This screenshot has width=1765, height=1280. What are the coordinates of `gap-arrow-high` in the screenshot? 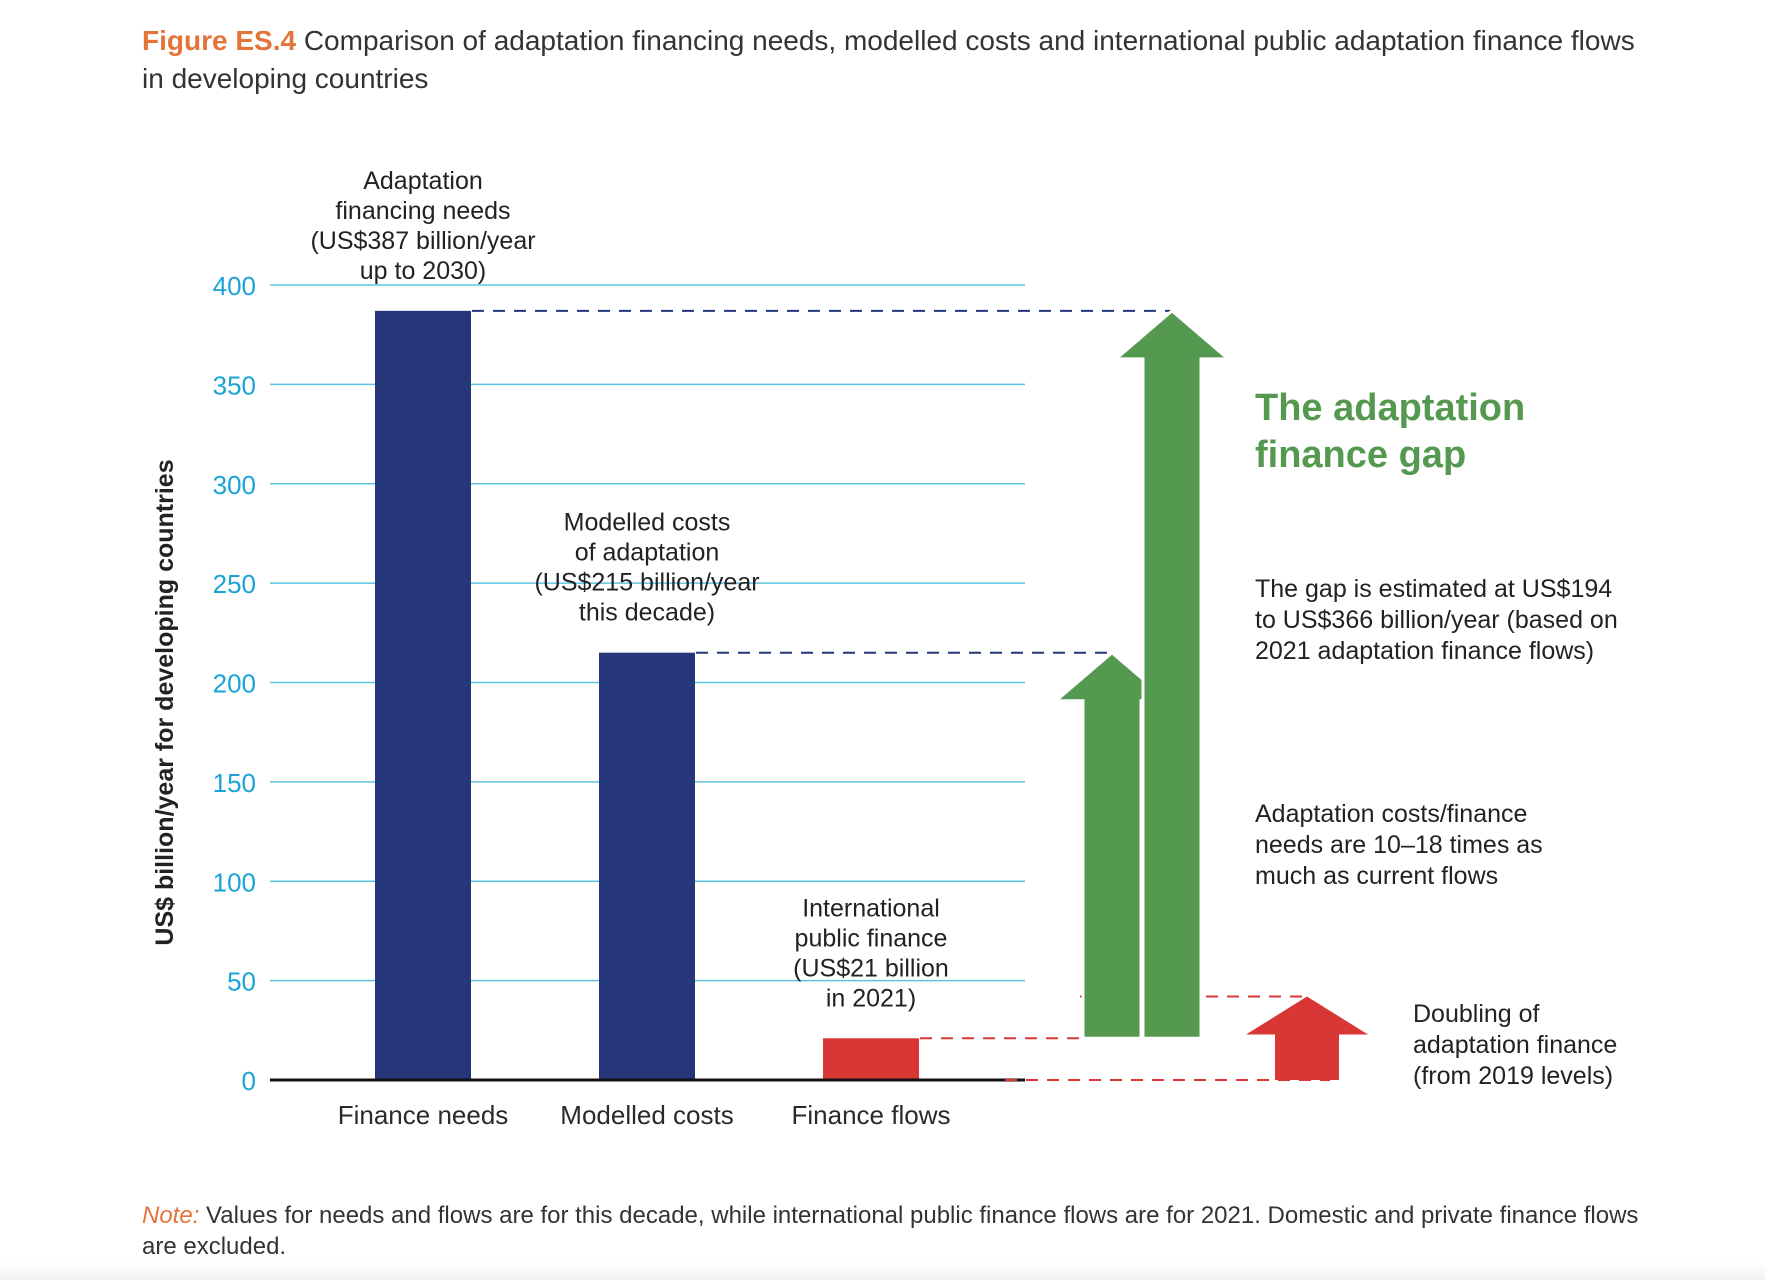 It's located at (1172, 674).